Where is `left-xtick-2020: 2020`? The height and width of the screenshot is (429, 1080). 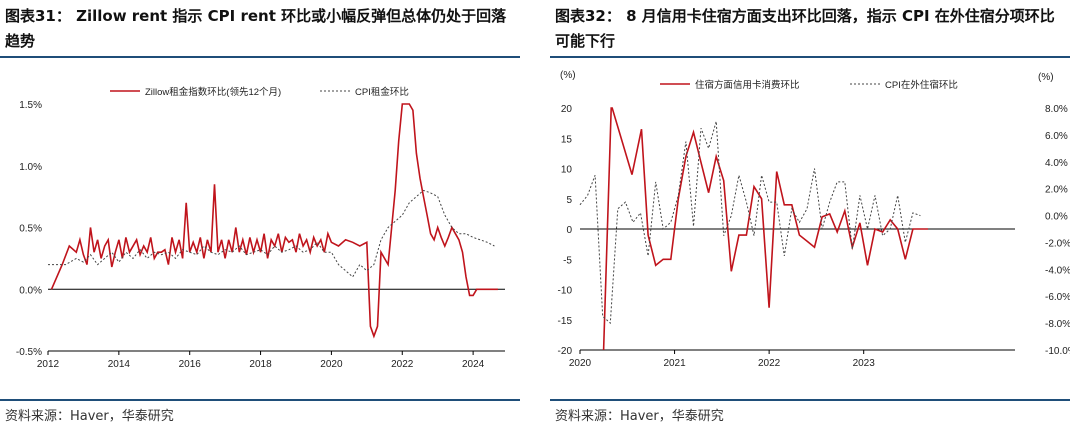 left-xtick-2020: 2020 is located at coordinates (331, 364).